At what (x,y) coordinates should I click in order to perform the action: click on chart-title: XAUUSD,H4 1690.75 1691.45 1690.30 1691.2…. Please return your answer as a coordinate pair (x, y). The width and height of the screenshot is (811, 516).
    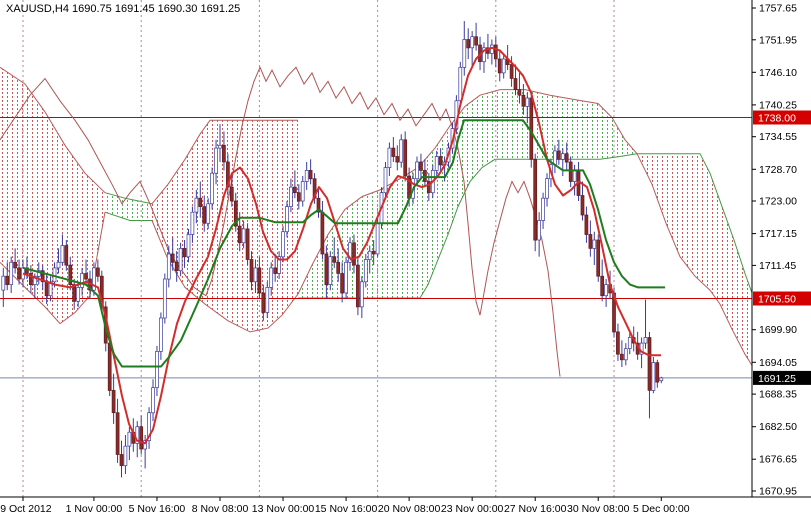
    Looking at the image, I should click on (123, 9).